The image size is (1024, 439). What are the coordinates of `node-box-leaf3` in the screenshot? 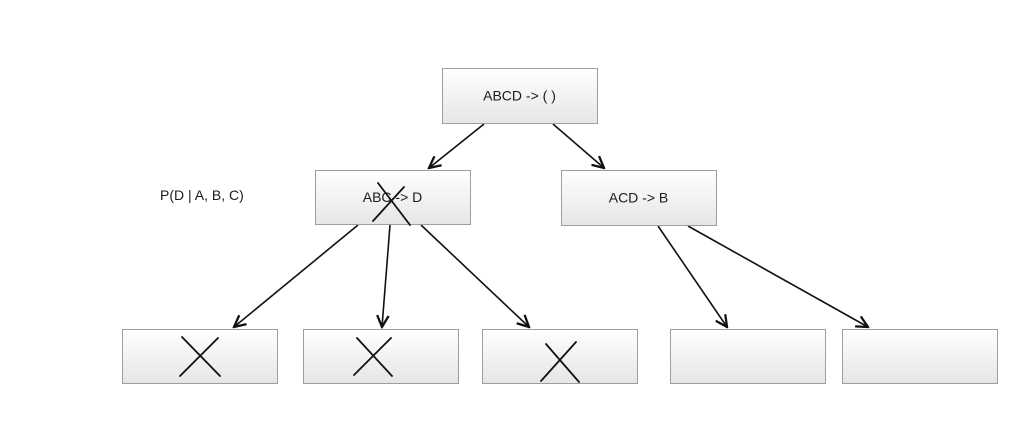 It's located at (560, 356).